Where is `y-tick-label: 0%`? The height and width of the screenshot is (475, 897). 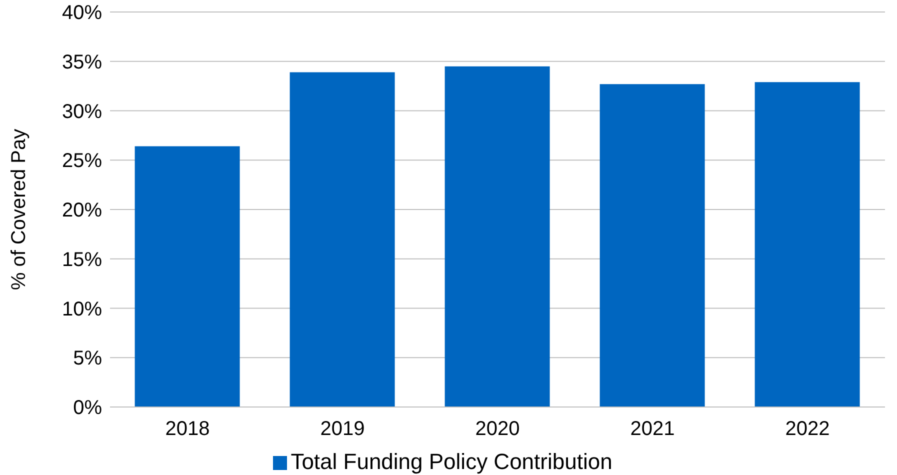
y-tick-label: 0% is located at coordinates (87, 408).